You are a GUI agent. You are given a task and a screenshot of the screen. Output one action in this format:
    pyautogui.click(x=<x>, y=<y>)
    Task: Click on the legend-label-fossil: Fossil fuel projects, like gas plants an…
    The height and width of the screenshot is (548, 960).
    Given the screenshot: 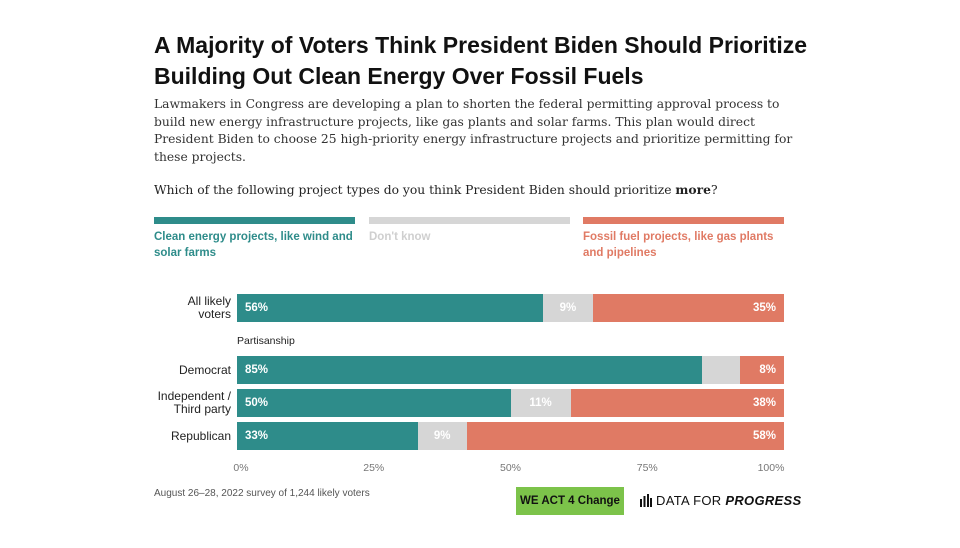 What is the action you would take?
    pyautogui.click(x=678, y=245)
    